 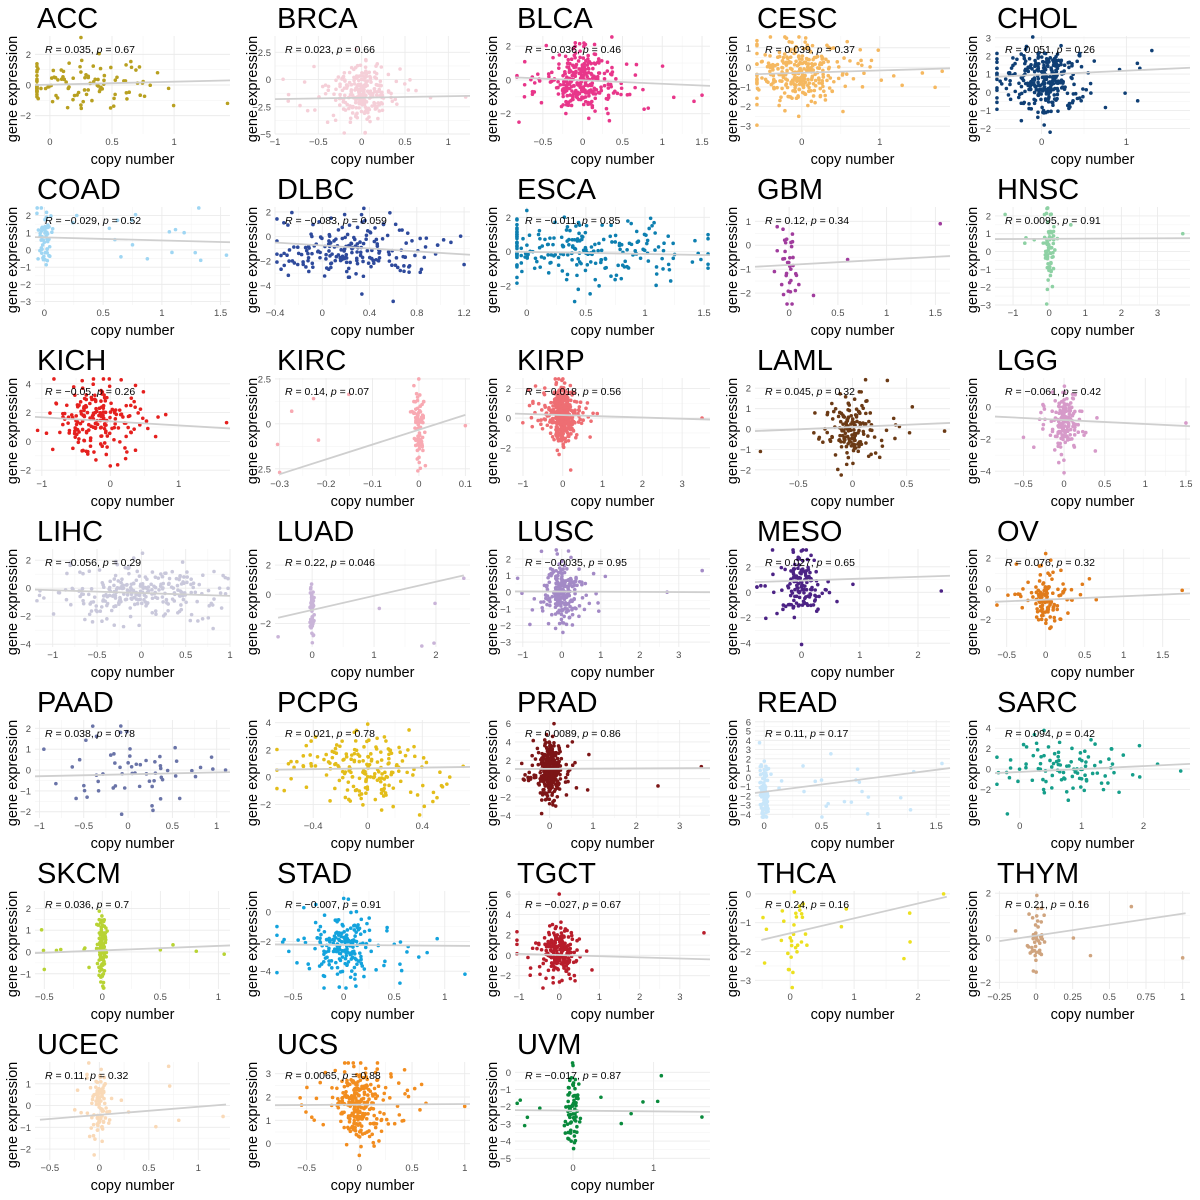 I want to click on x-tick-label: 0, so click(x=788, y=313).